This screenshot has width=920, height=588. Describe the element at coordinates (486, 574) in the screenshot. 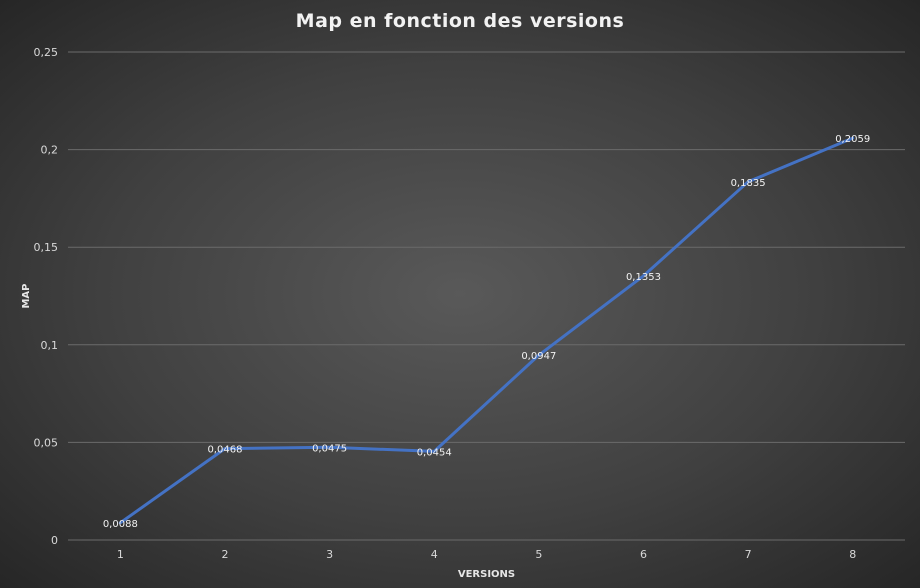

I see `x-axis-title: VERSIONS` at that location.